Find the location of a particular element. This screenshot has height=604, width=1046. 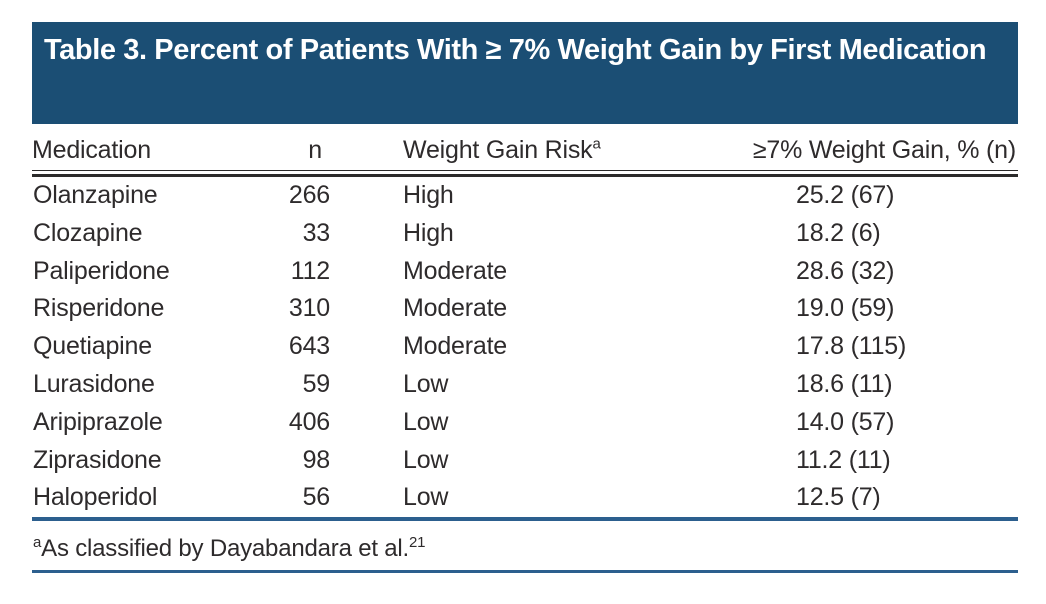

cell-weight-gain: 18.2 (6) is located at coordinates (838, 232).